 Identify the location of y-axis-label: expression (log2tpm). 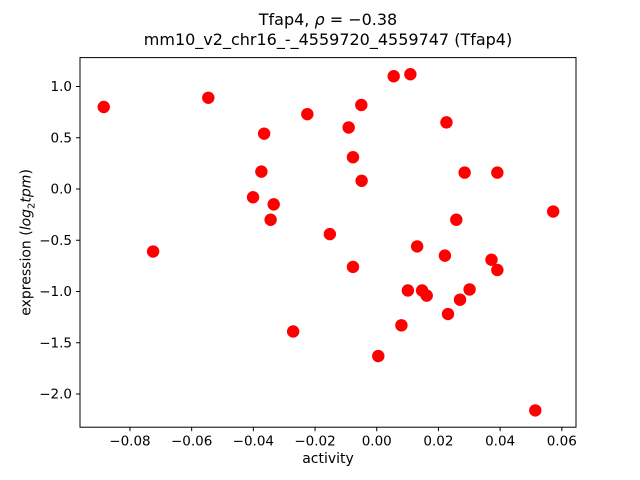
(28, 242).